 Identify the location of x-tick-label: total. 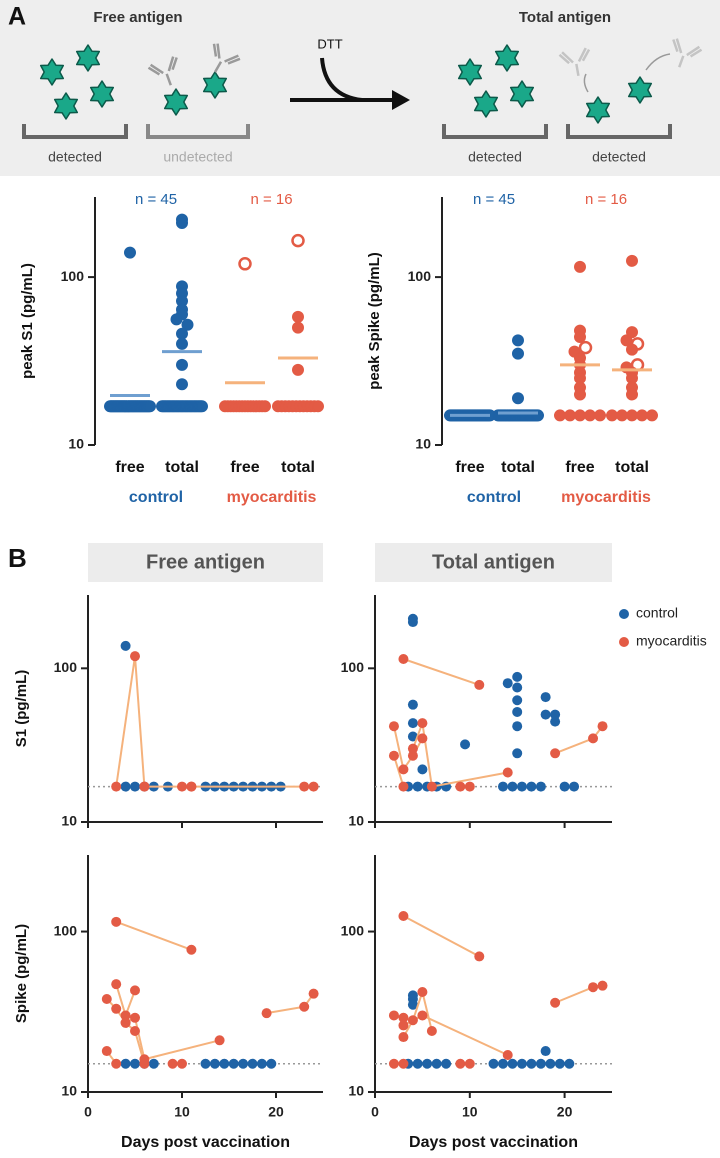
(632, 467).